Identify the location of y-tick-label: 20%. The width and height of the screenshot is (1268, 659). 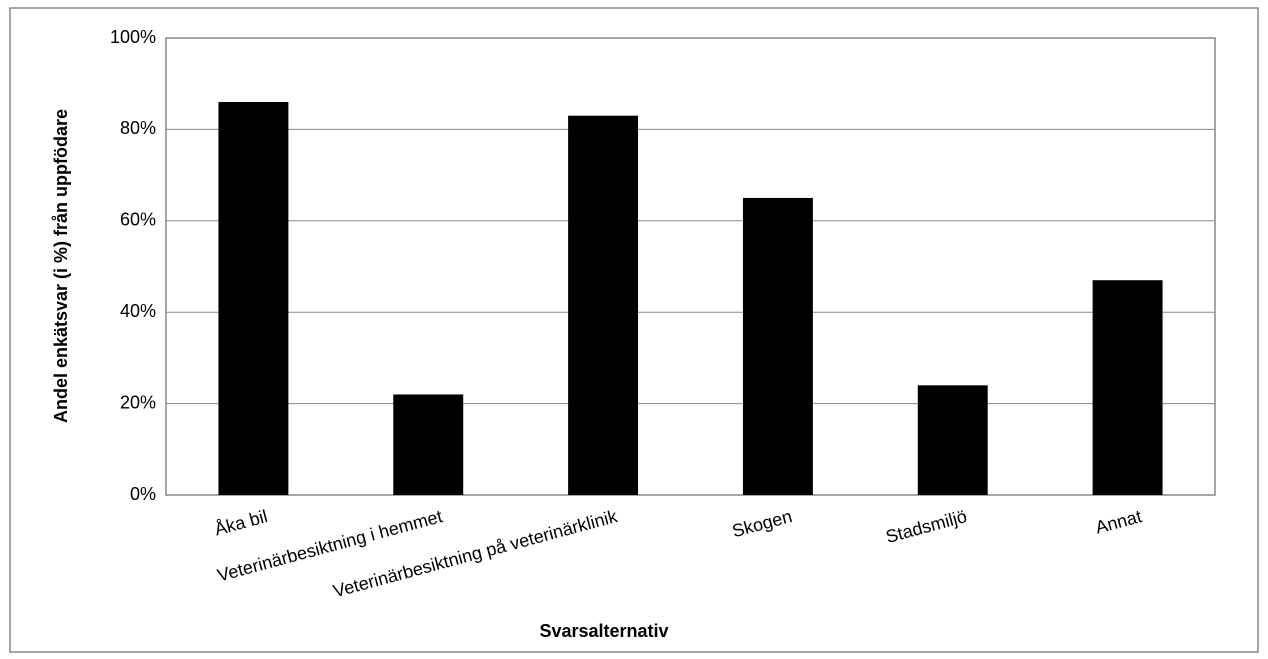
(138, 402).